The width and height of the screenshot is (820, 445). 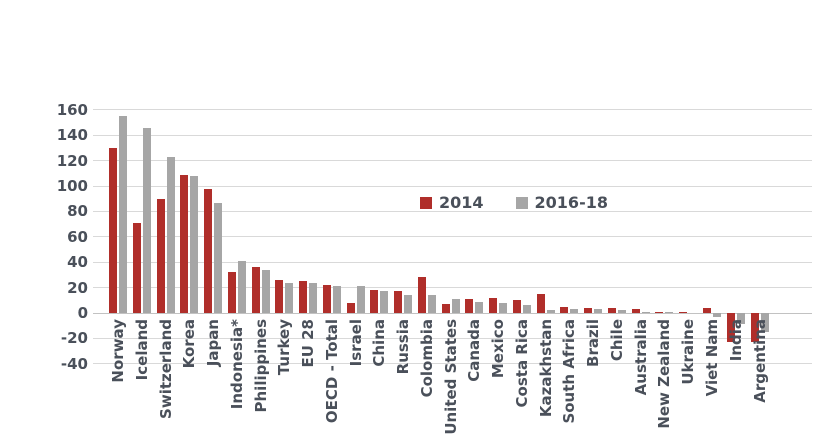 I want to click on x-axis-label-text-costa-rica: Costa Rica, so click(x=521, y=363).